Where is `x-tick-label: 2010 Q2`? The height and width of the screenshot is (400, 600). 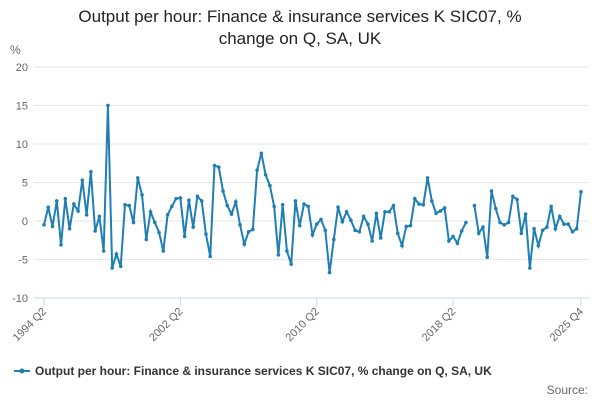
x-tick-label: 2010 Q2 is located at coordinates (303, 325).